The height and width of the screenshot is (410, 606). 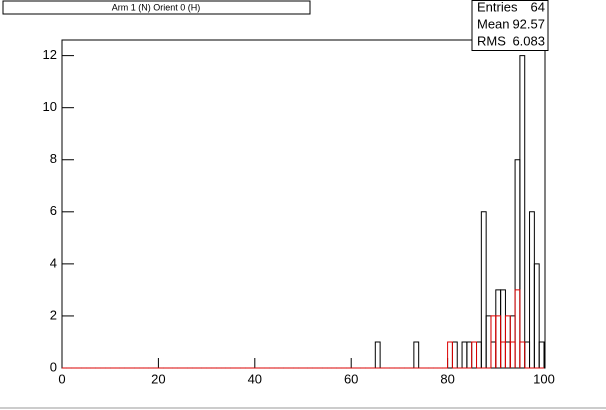 I want to click on stats-label: Entries, so click(x=497, y=7).